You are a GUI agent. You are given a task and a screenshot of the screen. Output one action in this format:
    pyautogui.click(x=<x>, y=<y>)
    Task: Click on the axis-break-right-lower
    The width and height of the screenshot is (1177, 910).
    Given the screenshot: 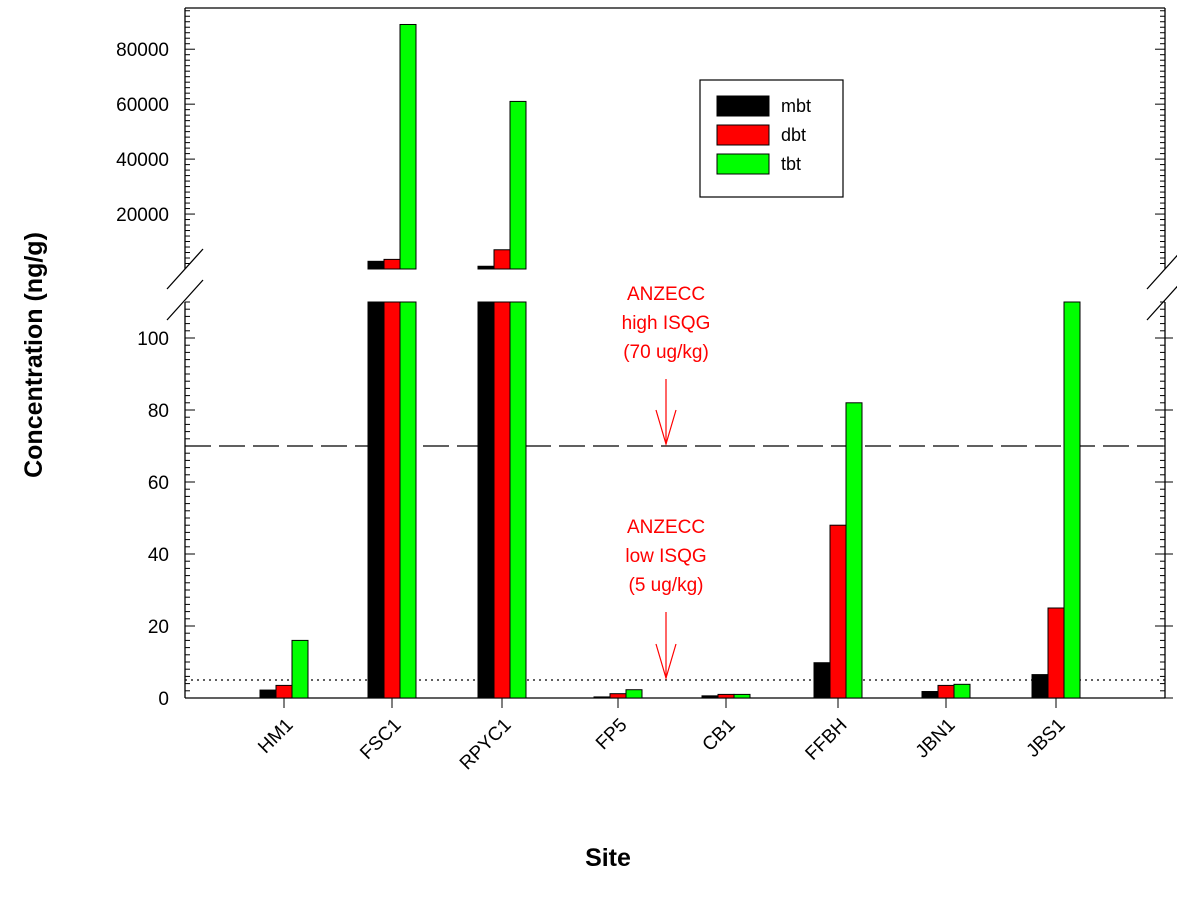 What is the action you would take?
    pyautogui.click(x=1161, y=303)
    